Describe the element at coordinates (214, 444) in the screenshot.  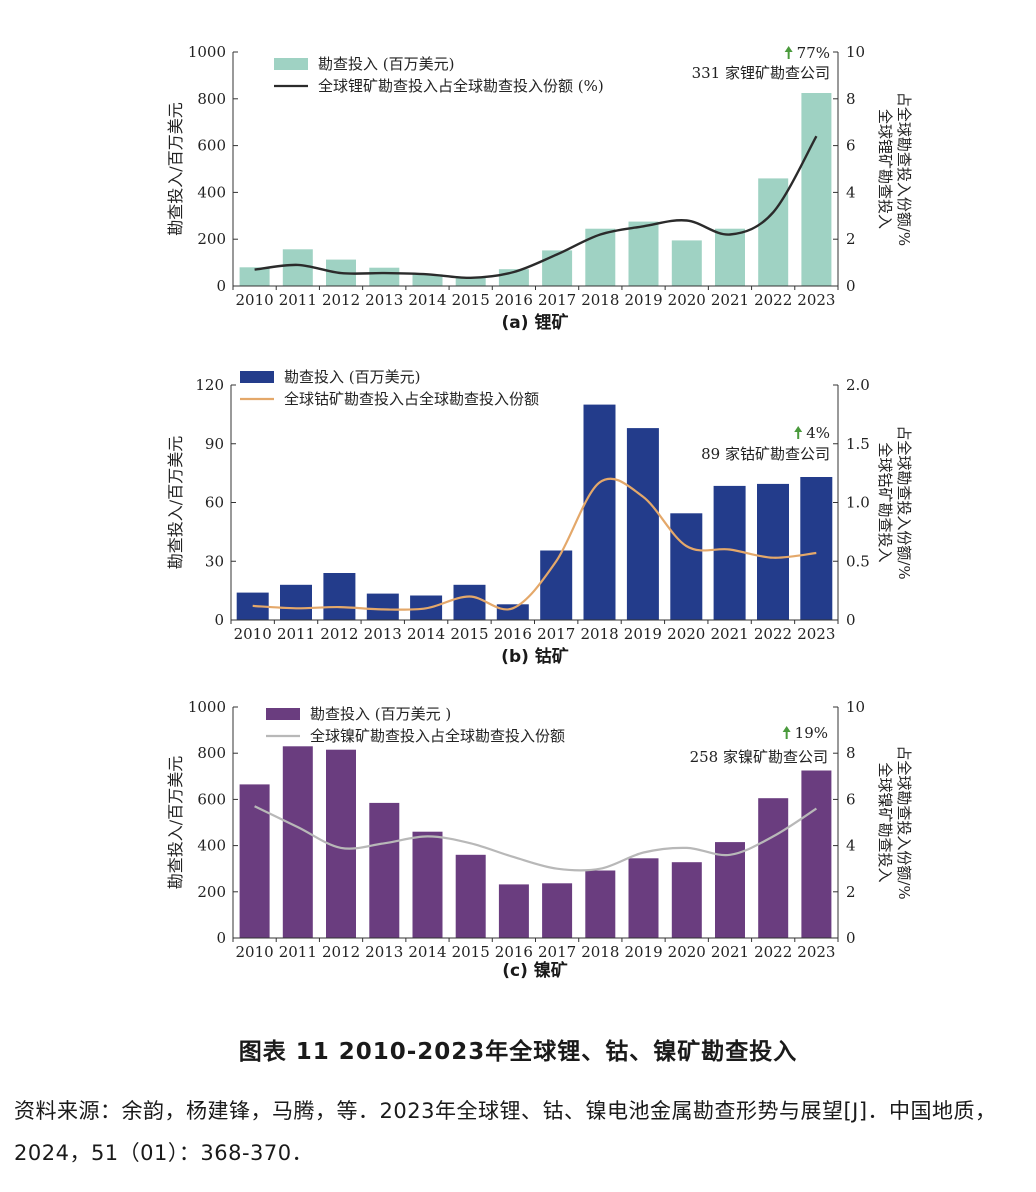
I see `y-left-tick-label: 90` at that location.